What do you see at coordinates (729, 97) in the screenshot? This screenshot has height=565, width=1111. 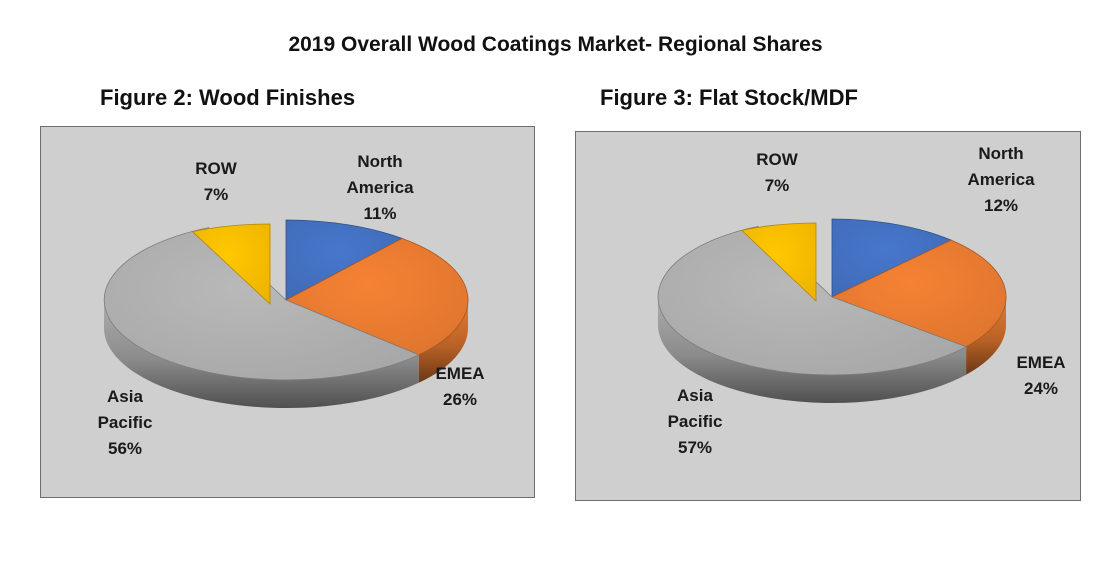 I see `figure-3-title: Figure 3: Flat Stock/MDF` at bounding box center [729, 97].